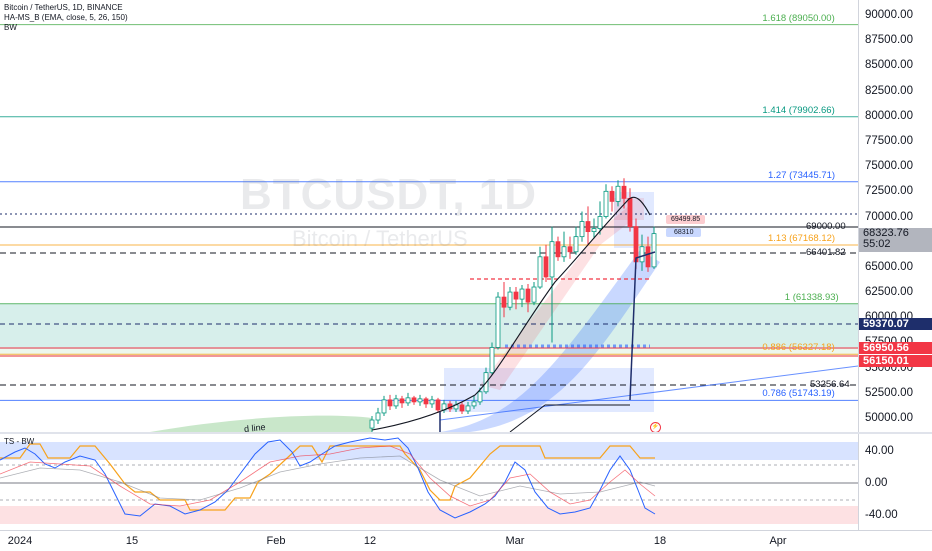  Describe the element at coordinates (886, 233) in the screenshot. I see `current-price-value: 68323.76` at that location.